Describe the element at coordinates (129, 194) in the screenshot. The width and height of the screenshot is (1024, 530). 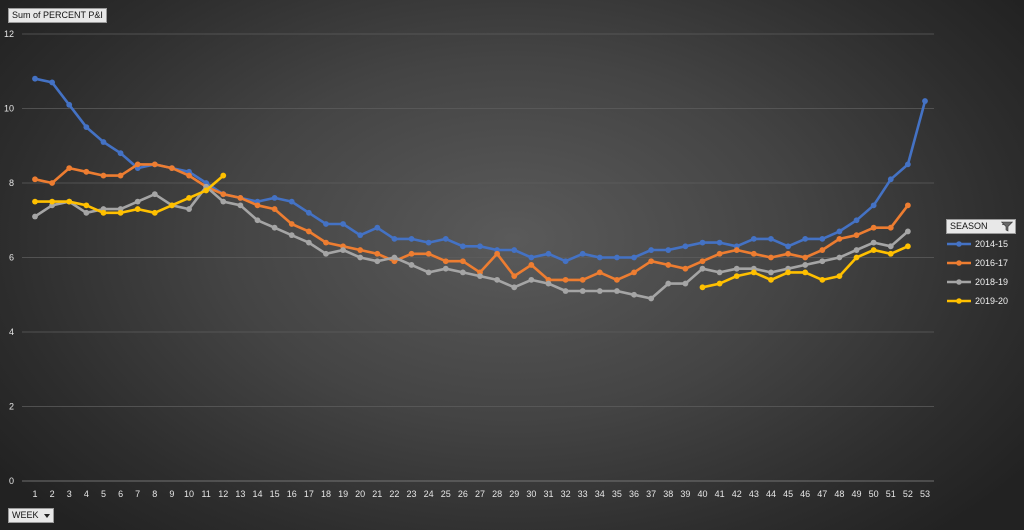
I see `series-line` at that location.